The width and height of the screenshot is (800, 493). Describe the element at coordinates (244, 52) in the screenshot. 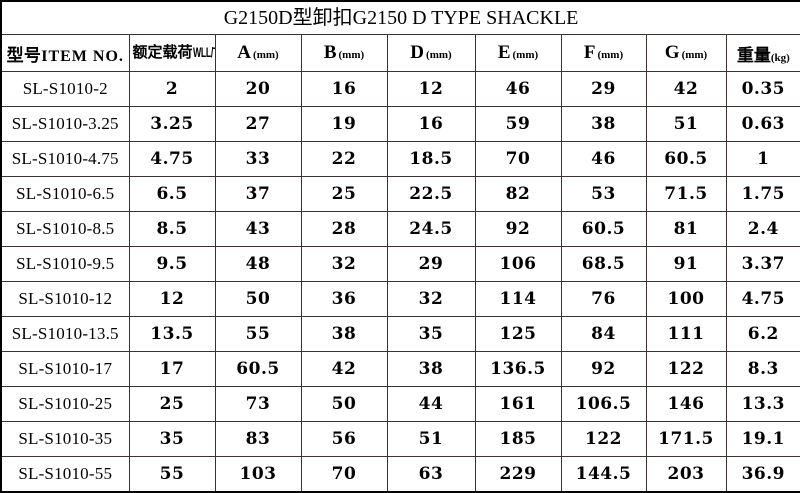

I see `dim-a-letter: A` at that location.